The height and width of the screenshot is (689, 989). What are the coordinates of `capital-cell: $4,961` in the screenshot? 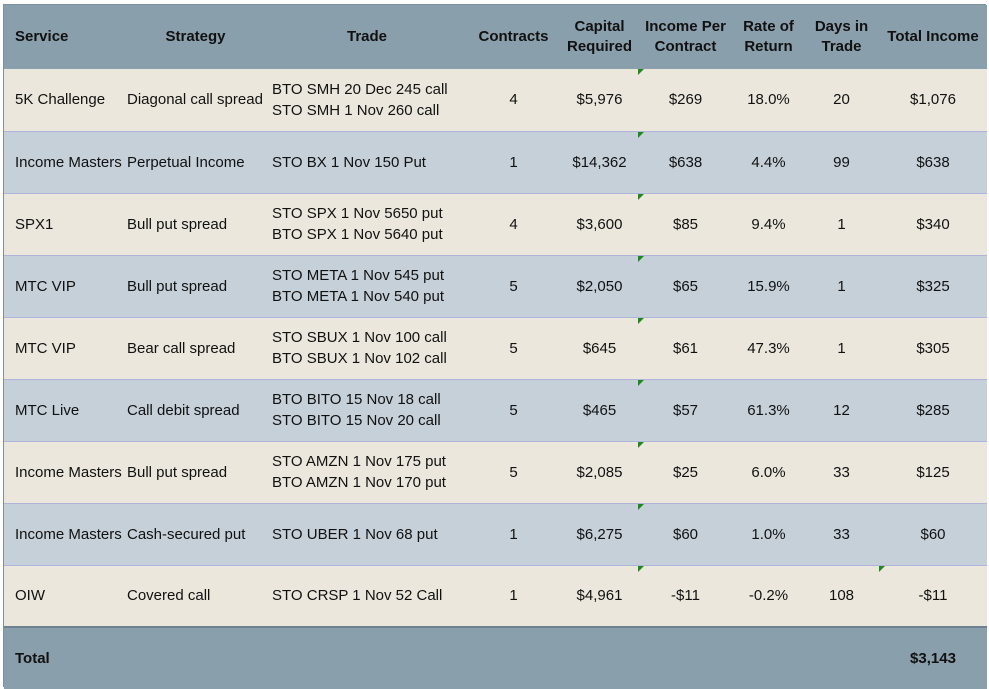 It's located at (599, 596).